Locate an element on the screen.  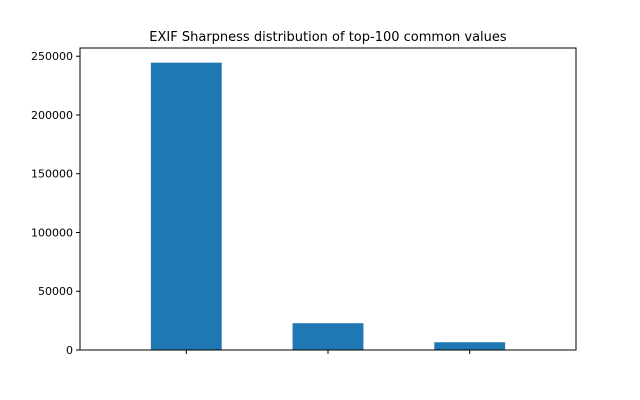
y-tick-label-5: 250000 is located at coordinates (52, 56).